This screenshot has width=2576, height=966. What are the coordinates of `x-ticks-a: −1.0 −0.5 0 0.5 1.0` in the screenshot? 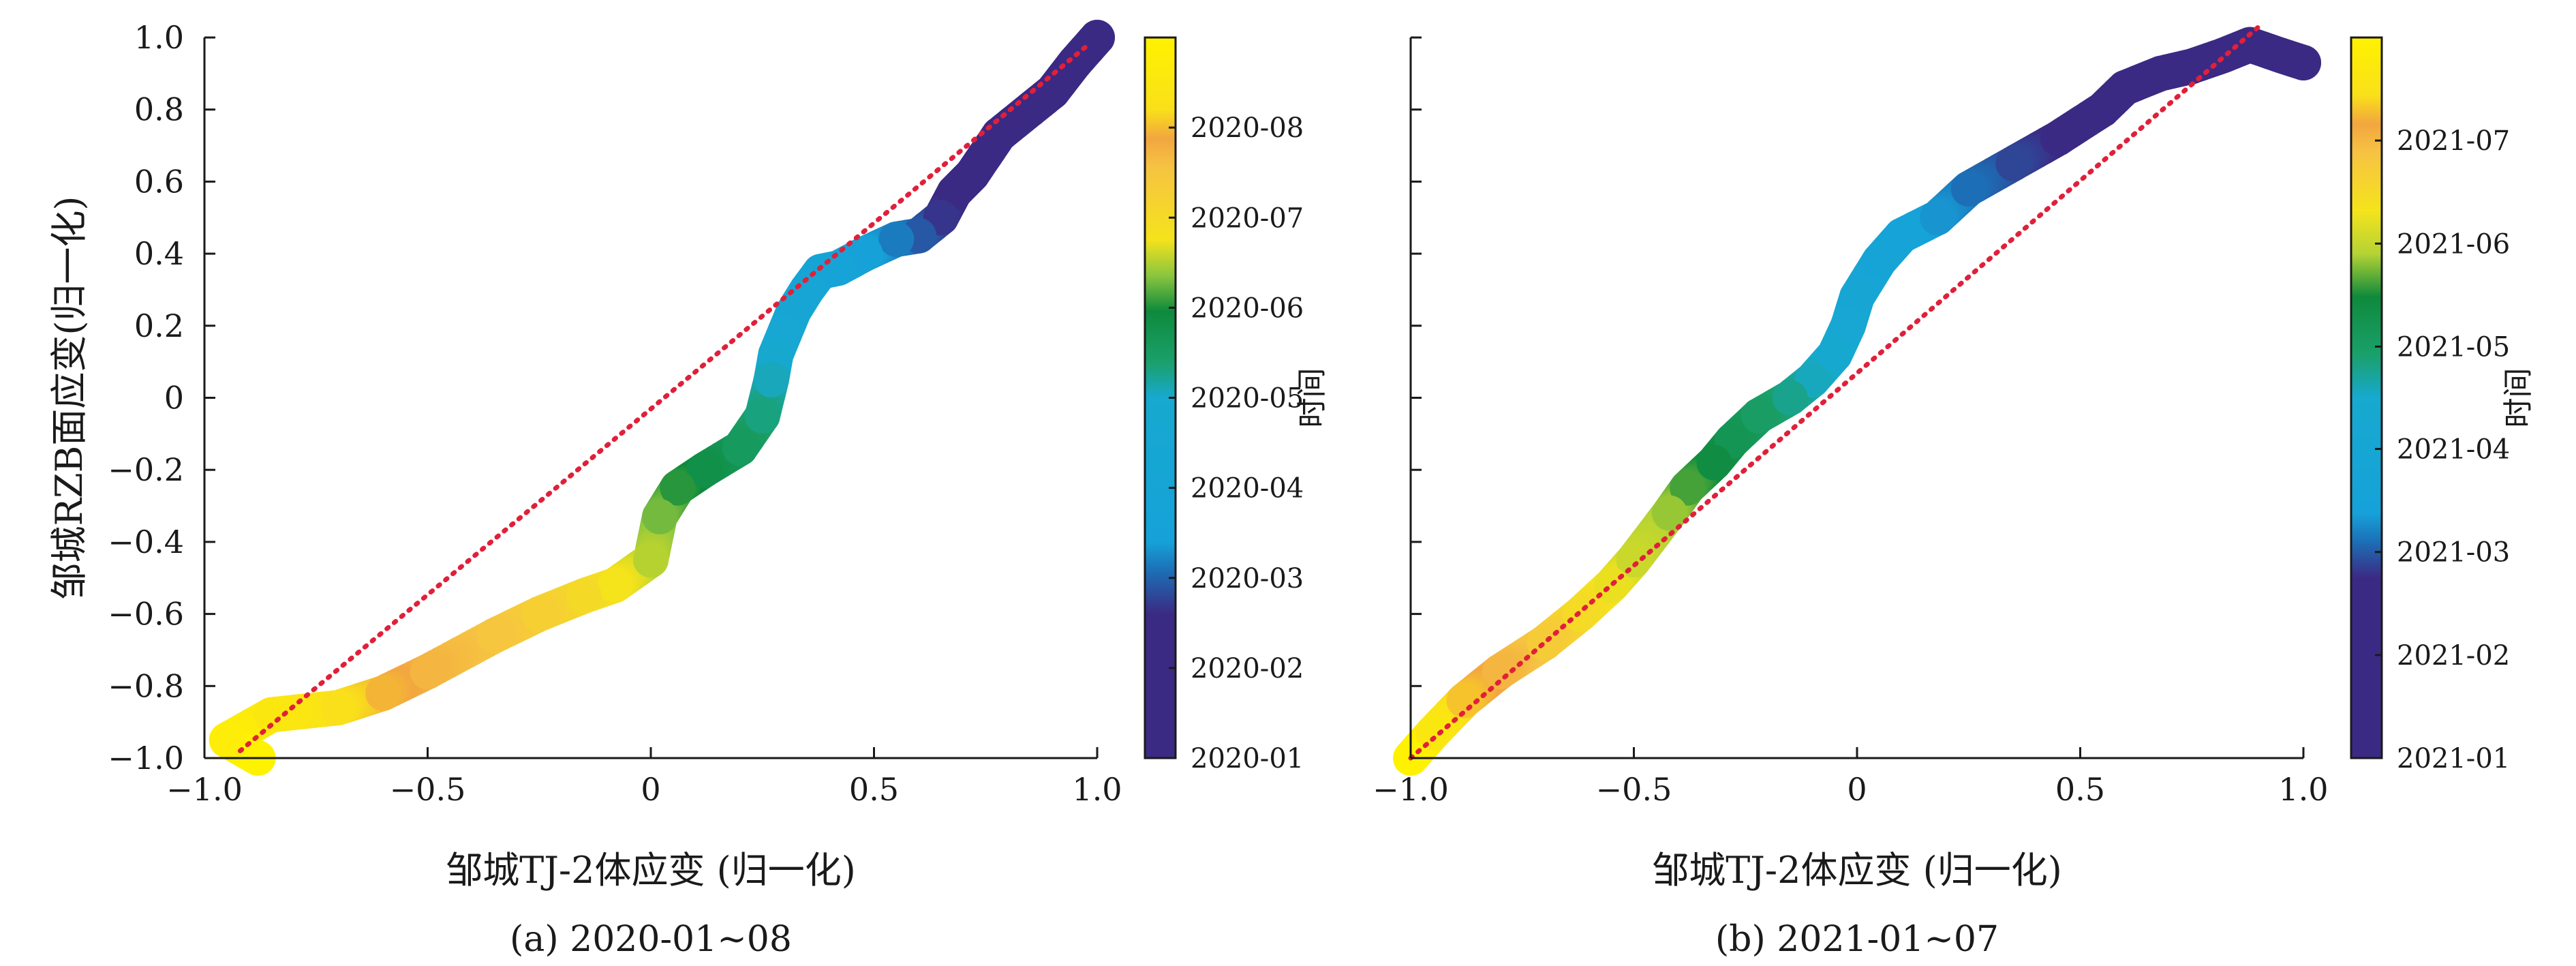 It's located at (644, 777).